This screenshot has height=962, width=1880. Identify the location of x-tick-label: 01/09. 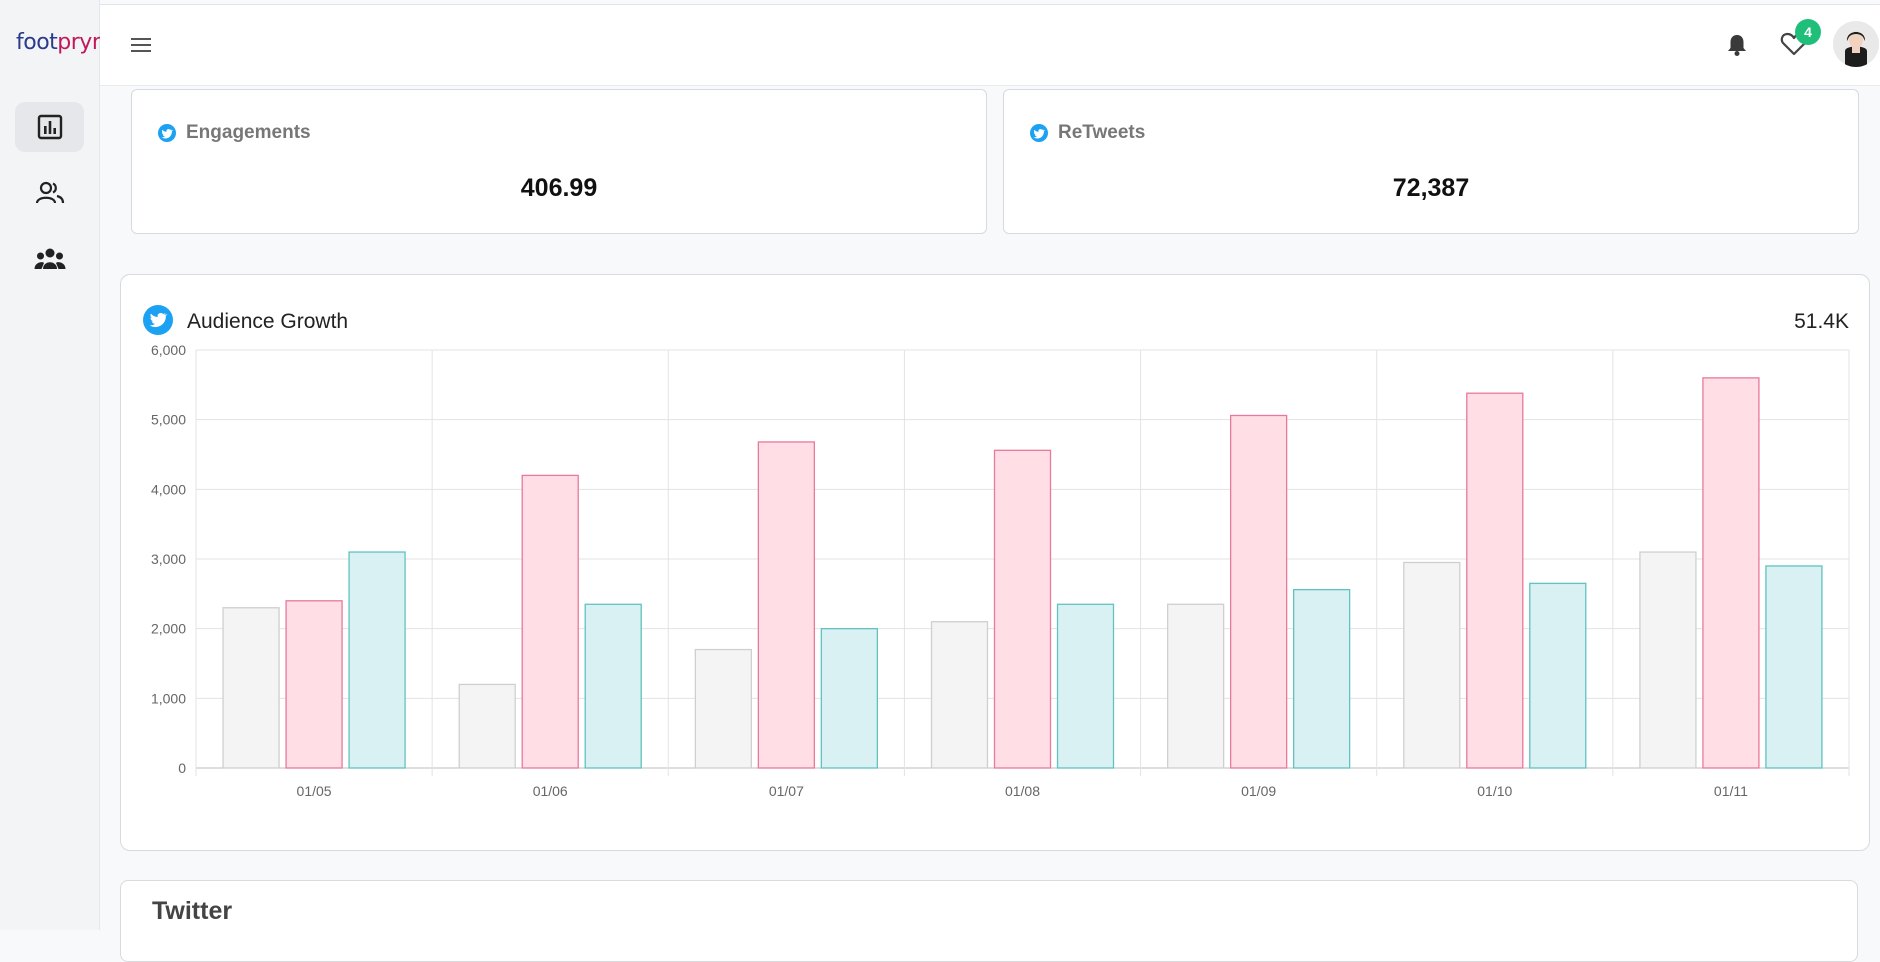
(1258, 791).